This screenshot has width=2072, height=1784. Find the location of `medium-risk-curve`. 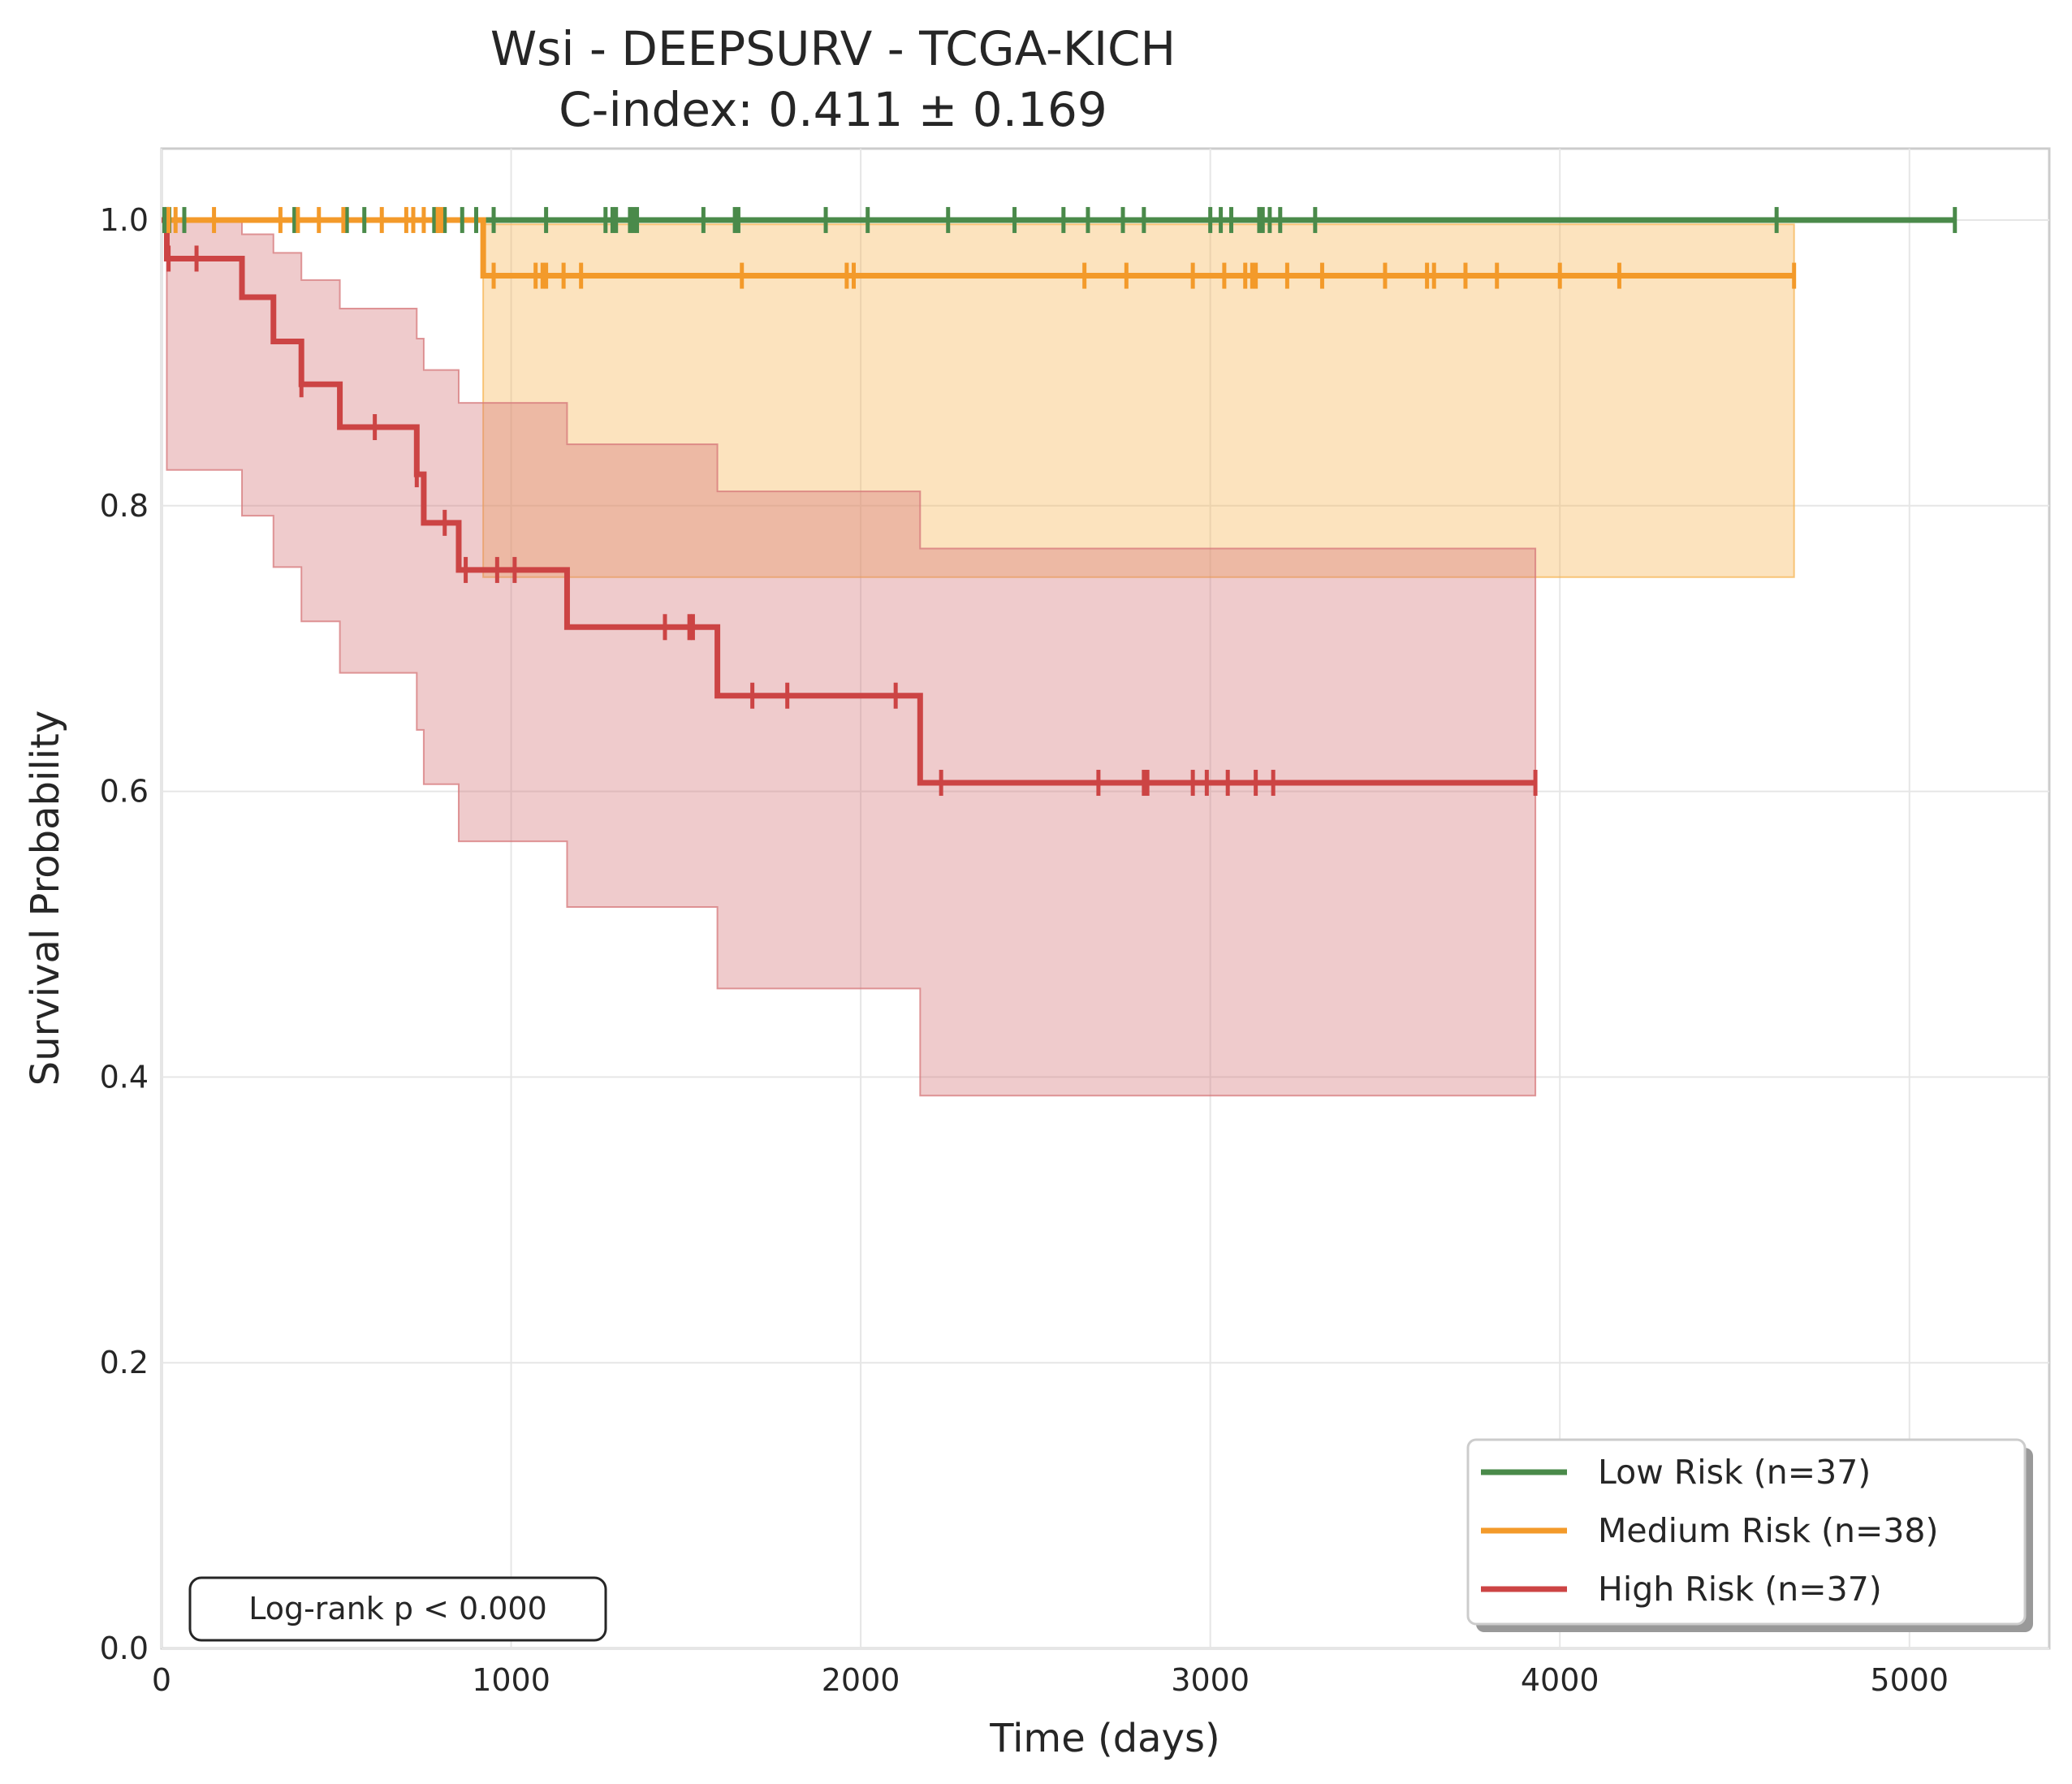

medium-risk-curve is located at coordinates (978, 248).